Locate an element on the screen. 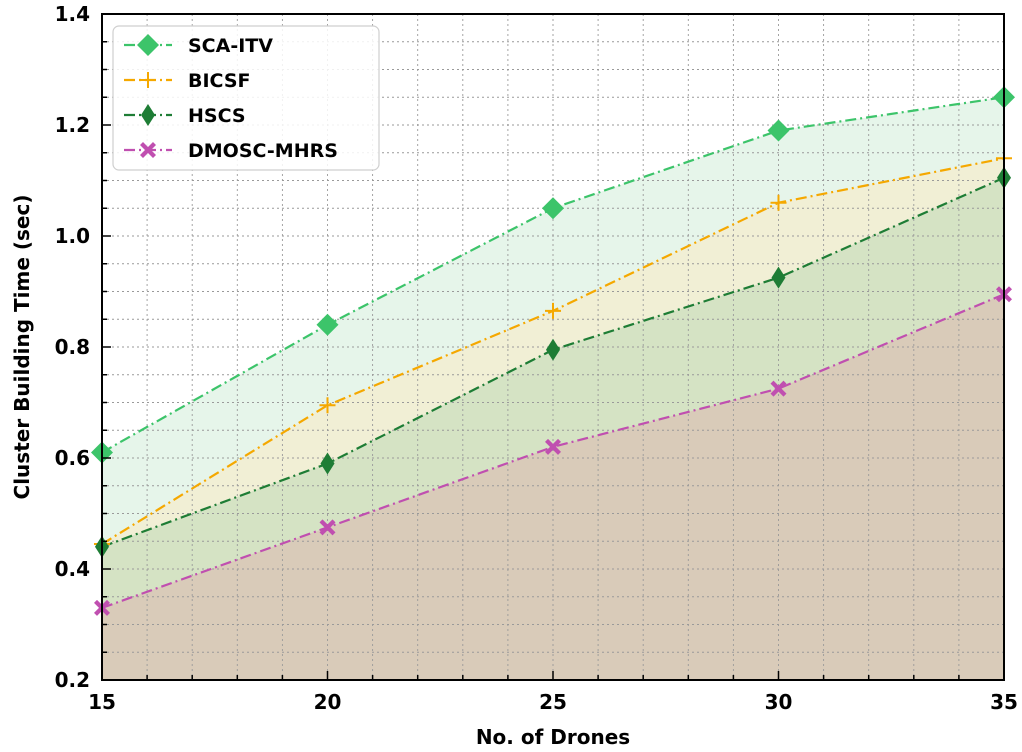  legend: SCA-ITV BICSF HSCS DMOSC-MHRS is located at coordinates (246, 98).